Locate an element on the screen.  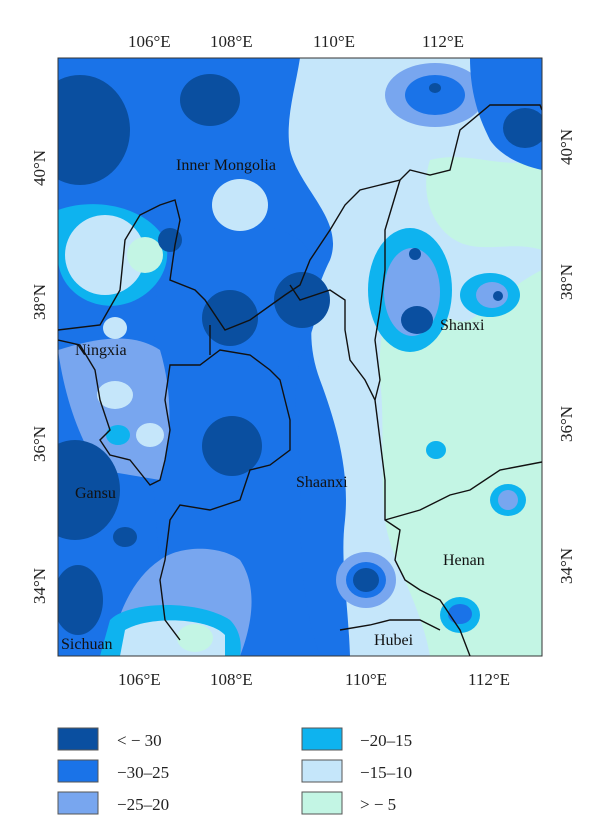
right-lat-label: 38°N is located at coordinates (566, 282).